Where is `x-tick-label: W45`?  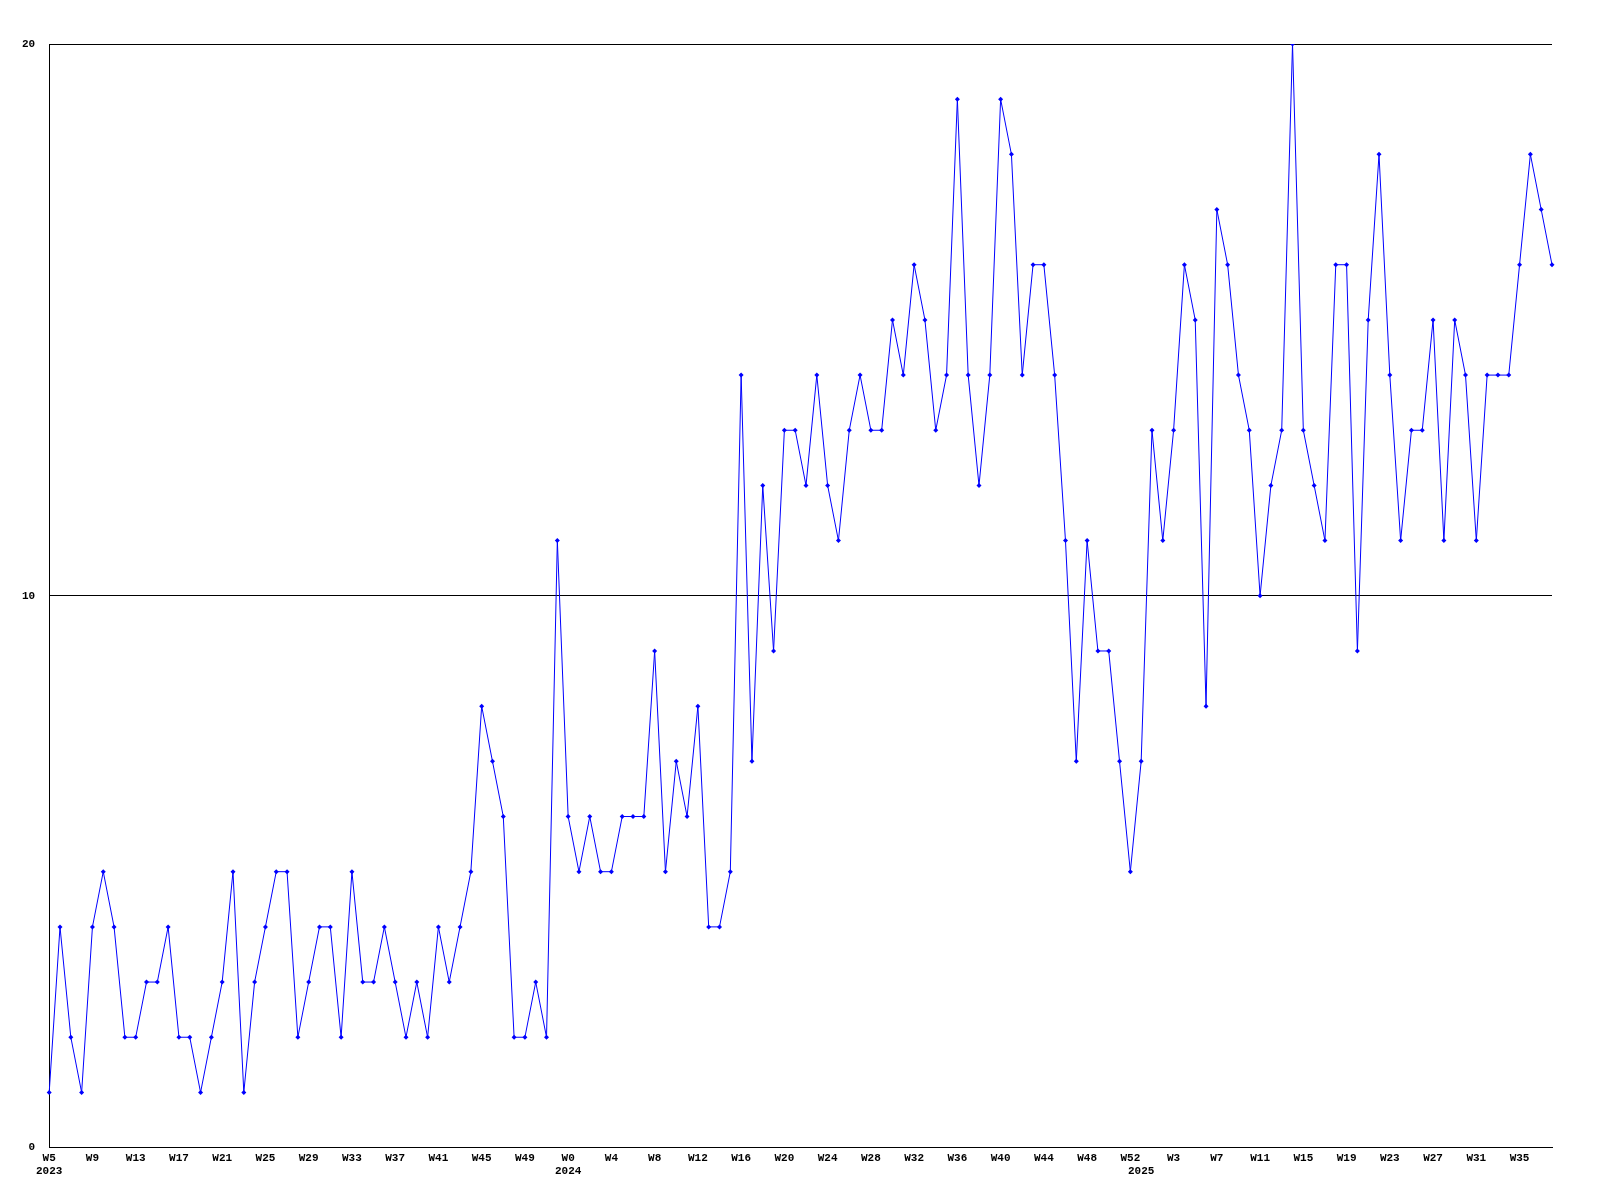
x-tick-label: W45 is located at coordinates (481, 1157).